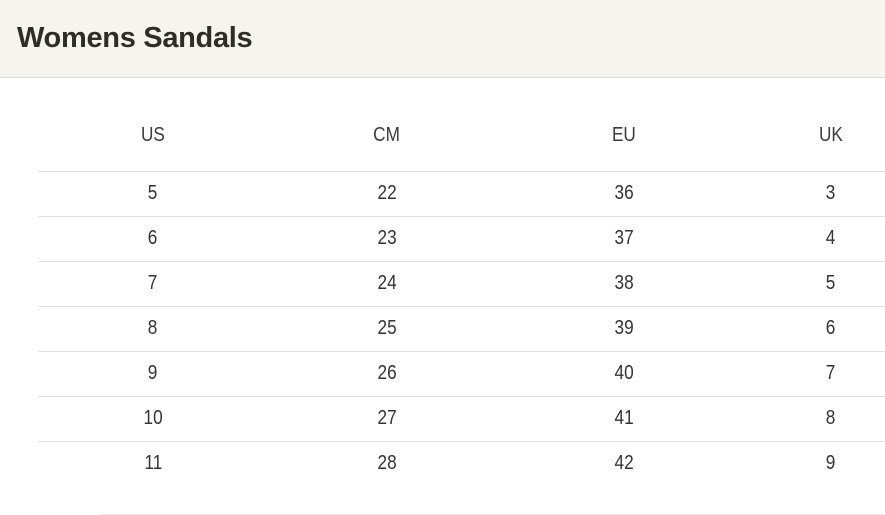 The image size is (885, 515). What do you see at coordinates (624, 134) in the screenshot?
I see `column-header-label: EU` at bounding box center [624, 134].